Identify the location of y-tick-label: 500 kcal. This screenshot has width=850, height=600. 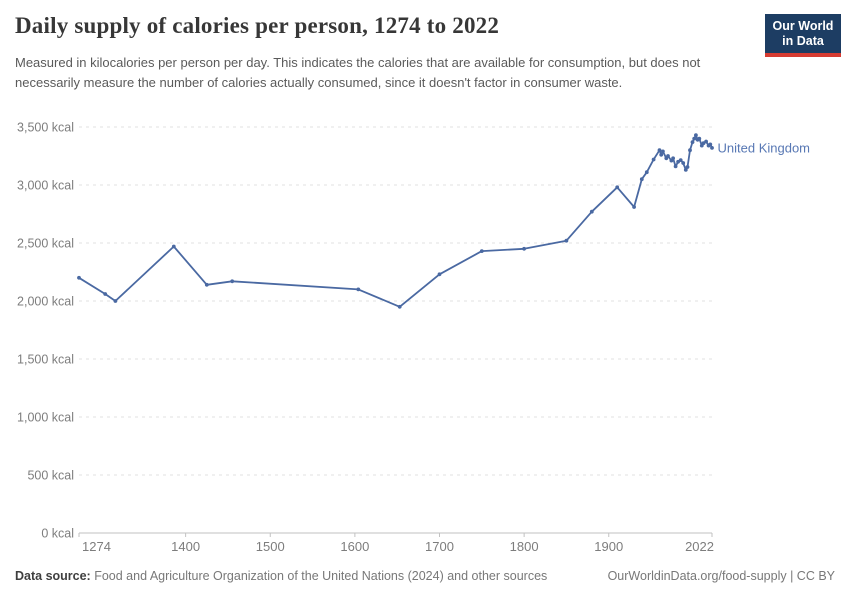
(50, 476).